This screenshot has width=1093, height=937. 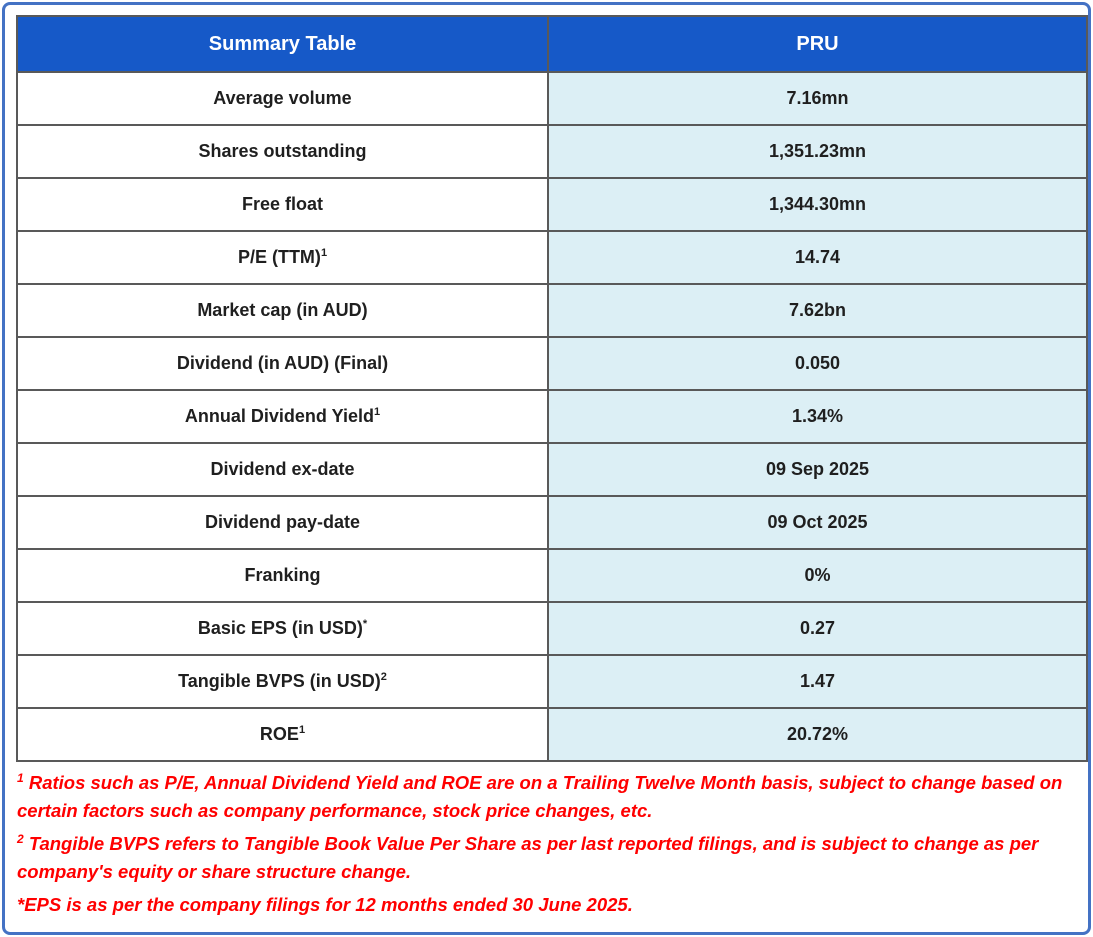 I want to click on table-row: Free float 1,344.30mn, so click(x=552, y=204).